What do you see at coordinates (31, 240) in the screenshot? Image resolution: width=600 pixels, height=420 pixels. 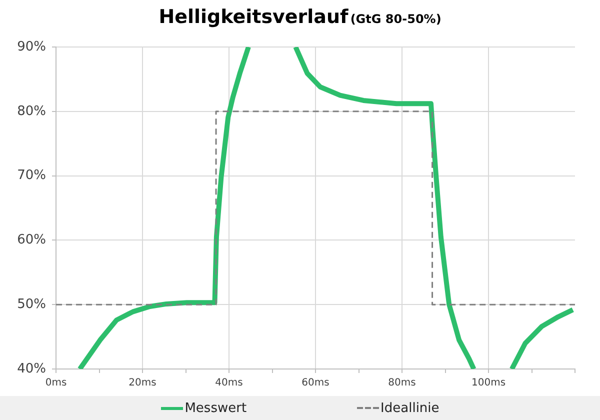 I see `y-tick-label: 60%` at bounding box center [31, 240].